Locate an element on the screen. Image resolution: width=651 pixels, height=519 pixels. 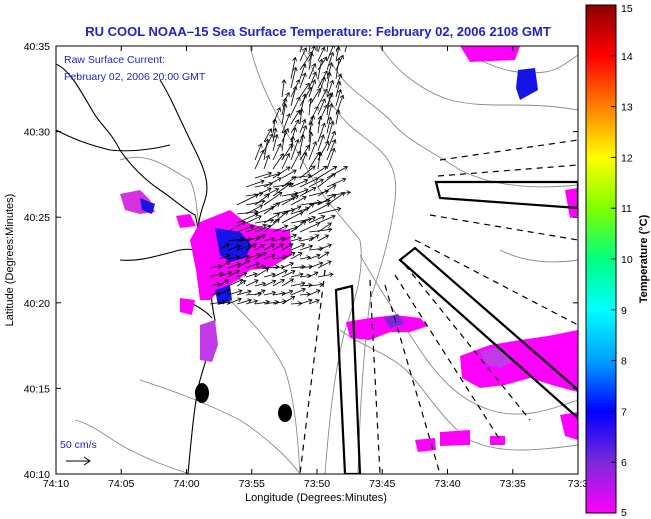
y-tick-label: 40:35 is located at coordinates (37, 47).